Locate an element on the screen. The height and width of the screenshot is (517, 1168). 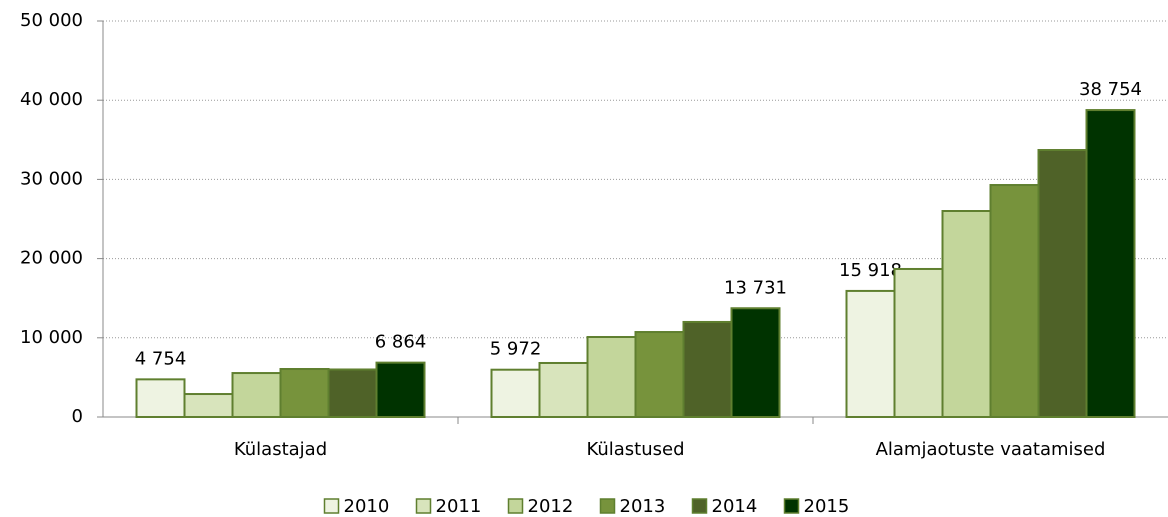
legend-label: 2012 is located at coordinates (551, 506).